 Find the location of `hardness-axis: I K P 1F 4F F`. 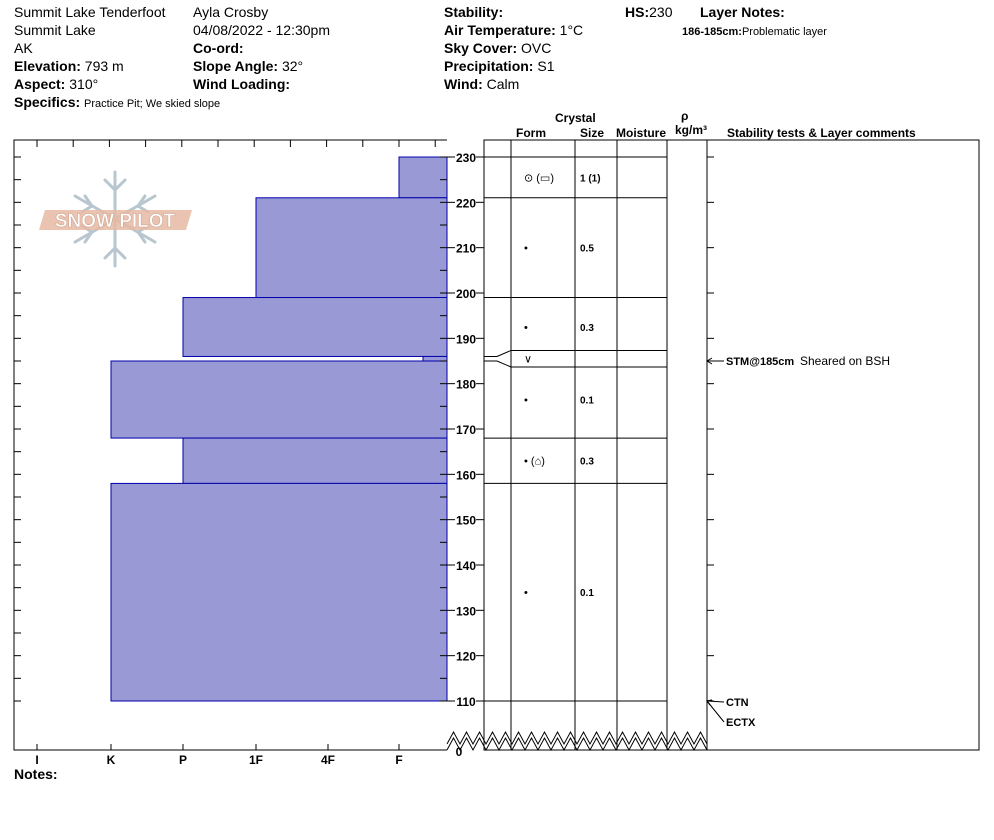

hardness-axis: I K P 1F 4F F is located at coordinates (219, 755).